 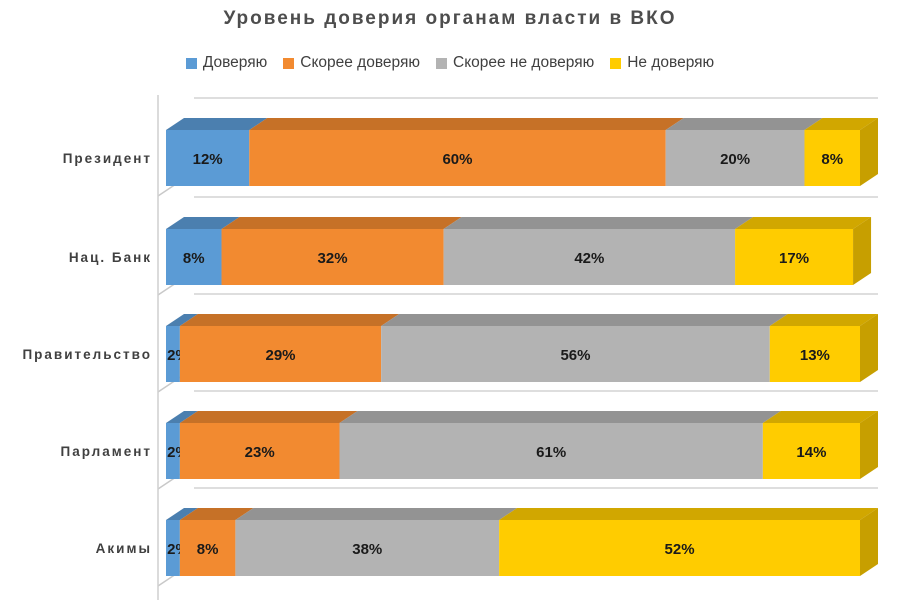 I want to click on legend-item-trust: Доверяю, so click(x=226, y=63).